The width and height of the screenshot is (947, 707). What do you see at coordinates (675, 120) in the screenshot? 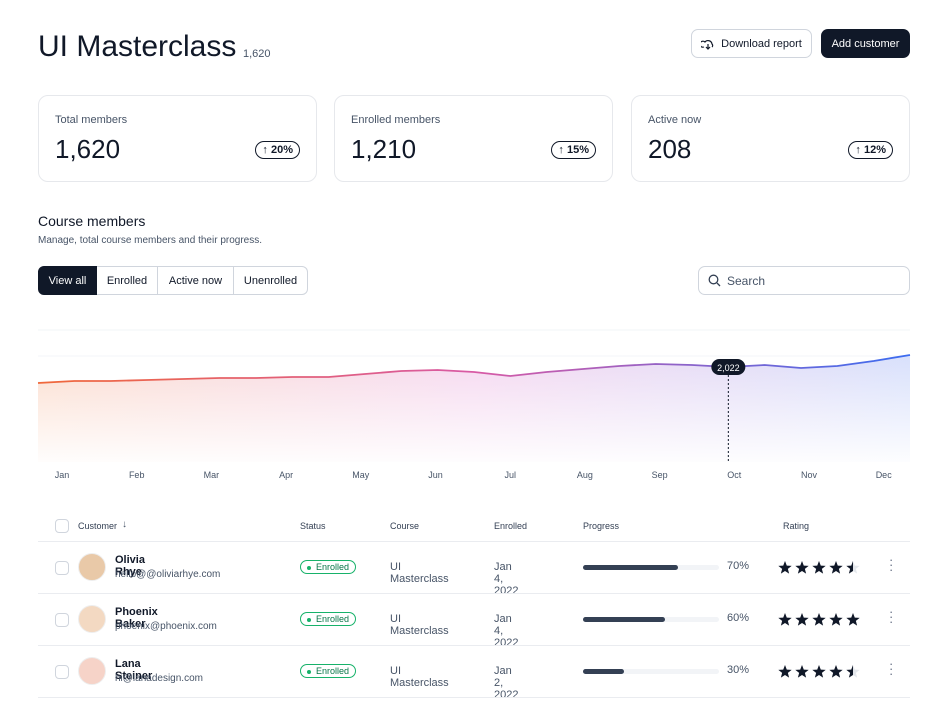
I see `stat-label: Active now` at bounding box center [675, 120].